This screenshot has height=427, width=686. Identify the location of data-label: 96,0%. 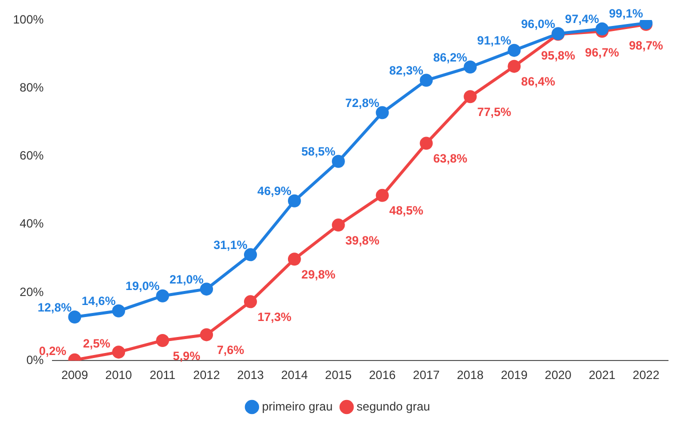
(538, 23).